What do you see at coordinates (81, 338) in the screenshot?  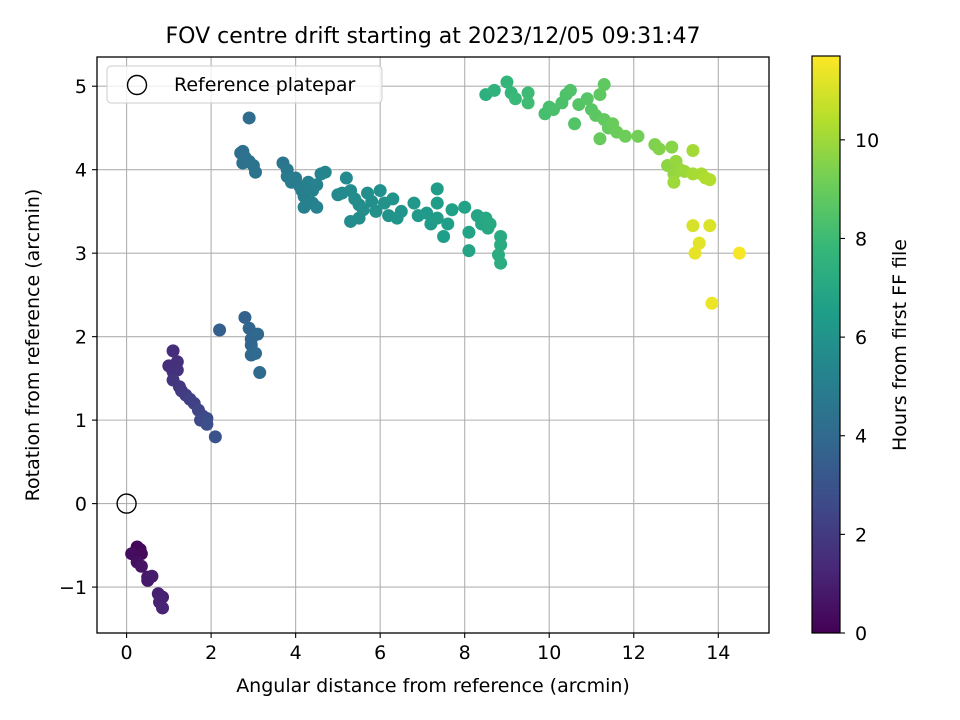 I see `y-tick-label: 2` at bounding box center [81, 338].